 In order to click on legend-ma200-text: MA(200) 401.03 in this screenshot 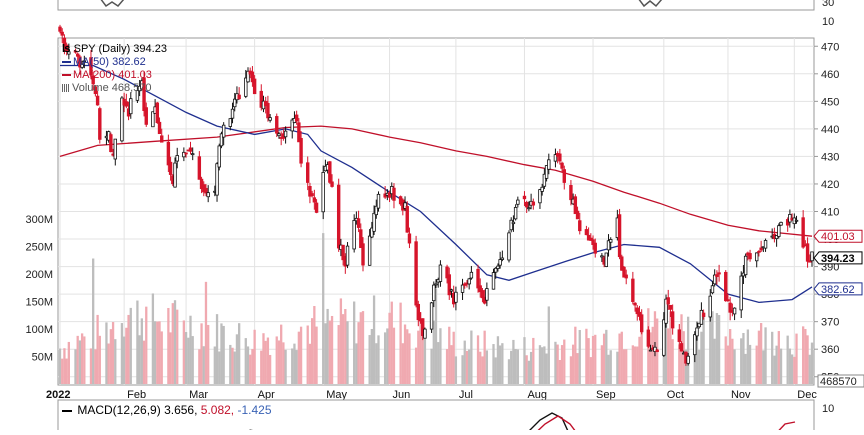, I will do `click(112, 75)`.